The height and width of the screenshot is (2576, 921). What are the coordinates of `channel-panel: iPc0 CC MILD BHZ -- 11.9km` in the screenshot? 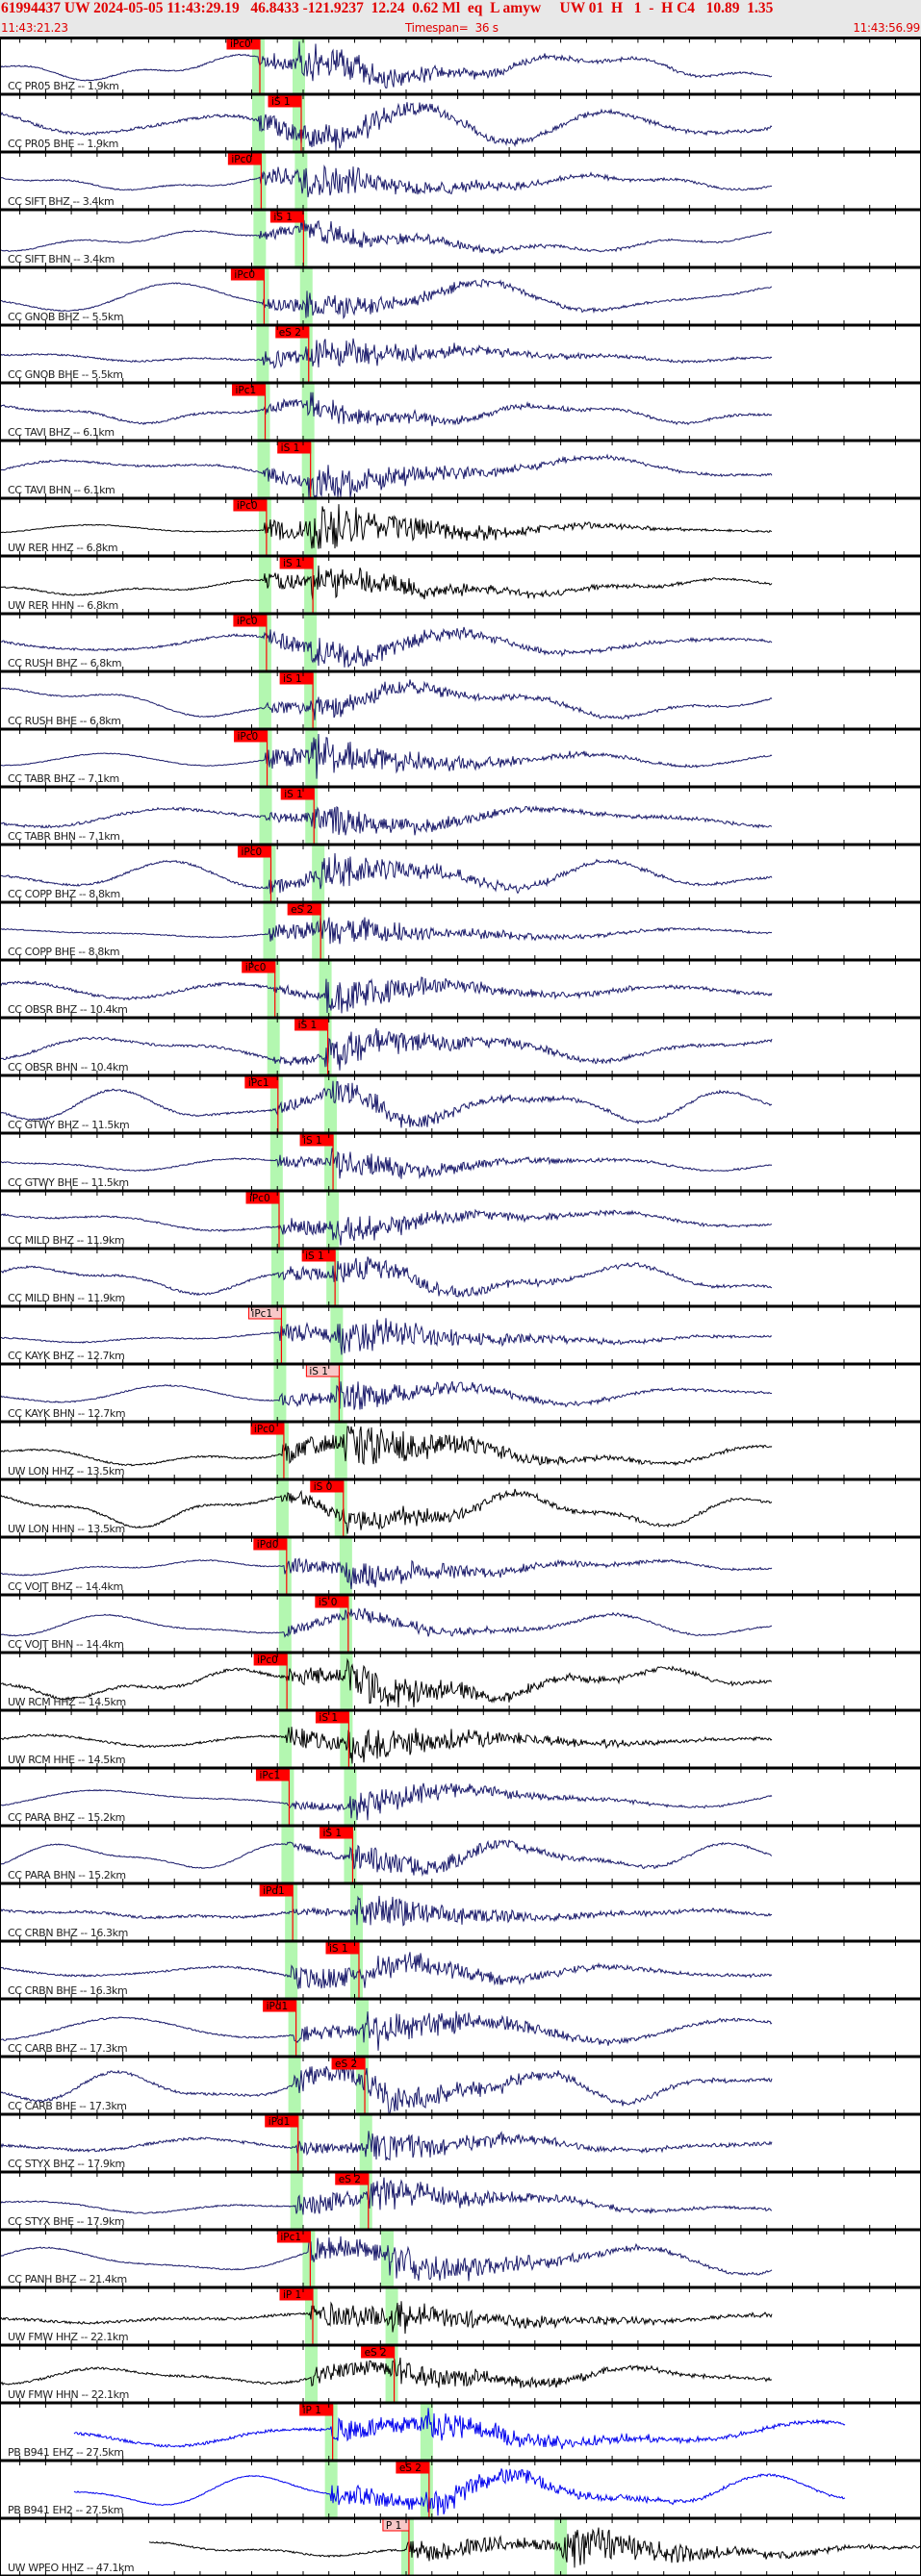 It's located at (386, 1220).